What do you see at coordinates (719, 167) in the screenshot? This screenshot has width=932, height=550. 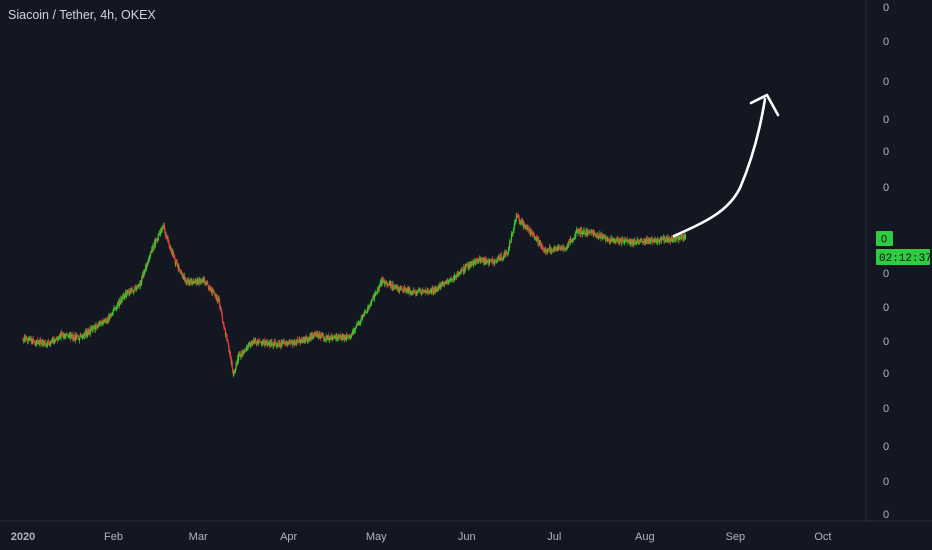 I see `annotation-arrow-shaft` at bounding box center [719, 167].